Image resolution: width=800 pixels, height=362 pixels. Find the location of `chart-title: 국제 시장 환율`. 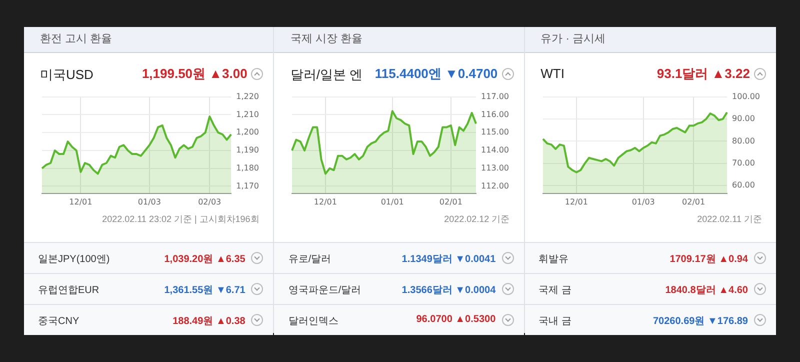

chart-title: 국제 시장 환율 is located at coordinates (399, 40).